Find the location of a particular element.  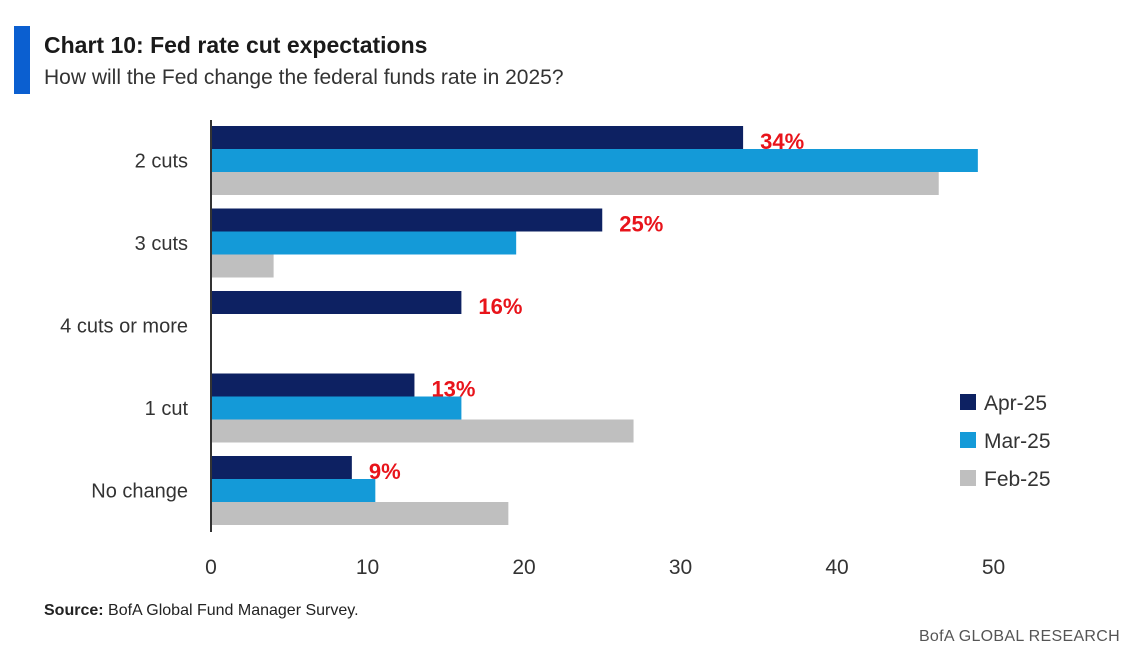

data-label: 34% is located at coordinates (782, 141).